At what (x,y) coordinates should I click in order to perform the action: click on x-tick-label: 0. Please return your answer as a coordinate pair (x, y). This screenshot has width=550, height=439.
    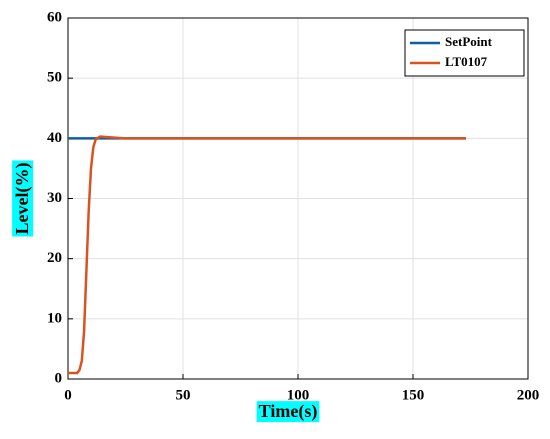
    Looking at the image, I should click on (68, 395).